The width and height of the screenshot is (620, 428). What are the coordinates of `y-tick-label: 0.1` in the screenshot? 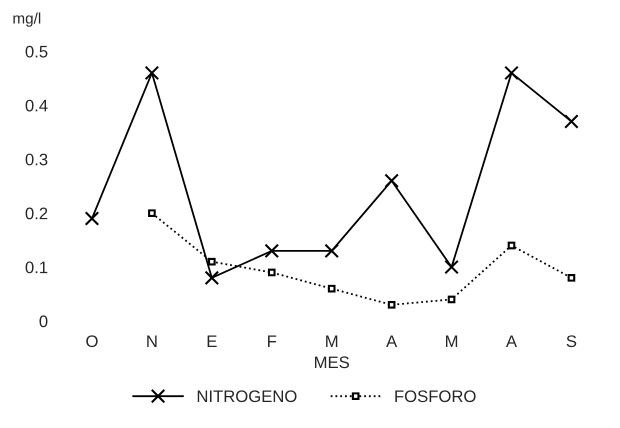 It's located at (37, 267).